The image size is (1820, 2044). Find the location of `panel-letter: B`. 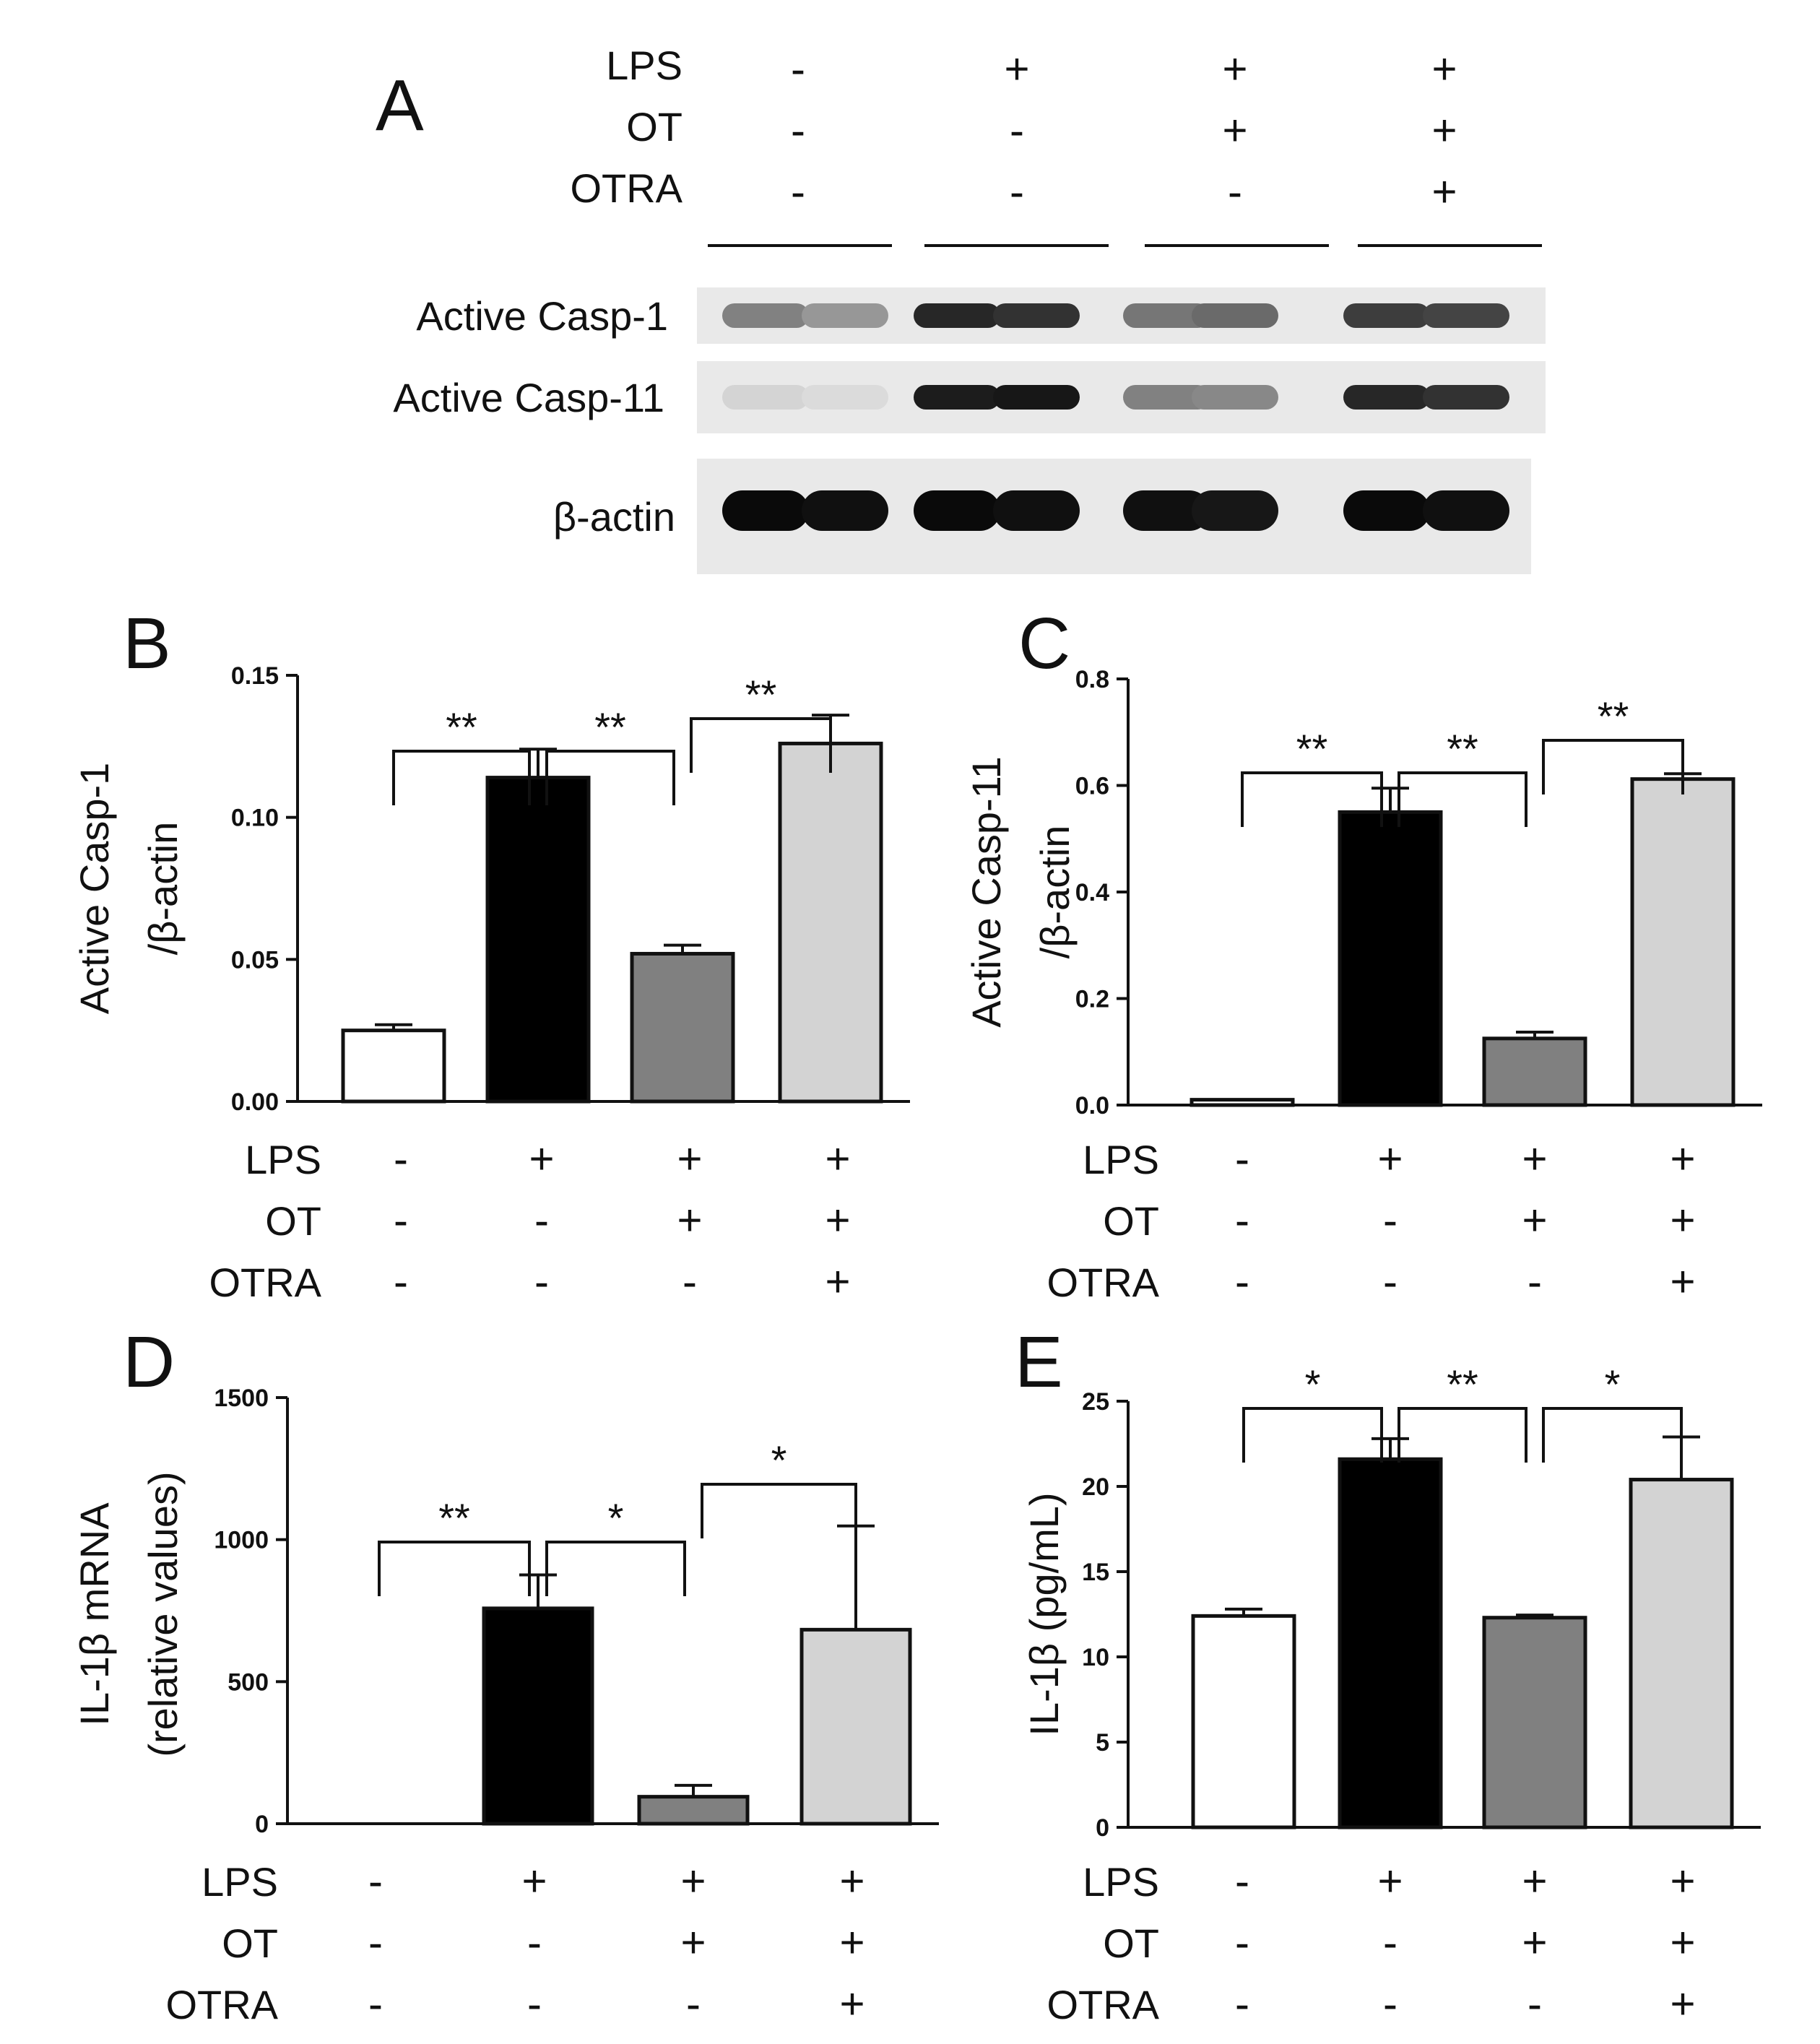

panel-letter: B is located at coordinates (147, 644).